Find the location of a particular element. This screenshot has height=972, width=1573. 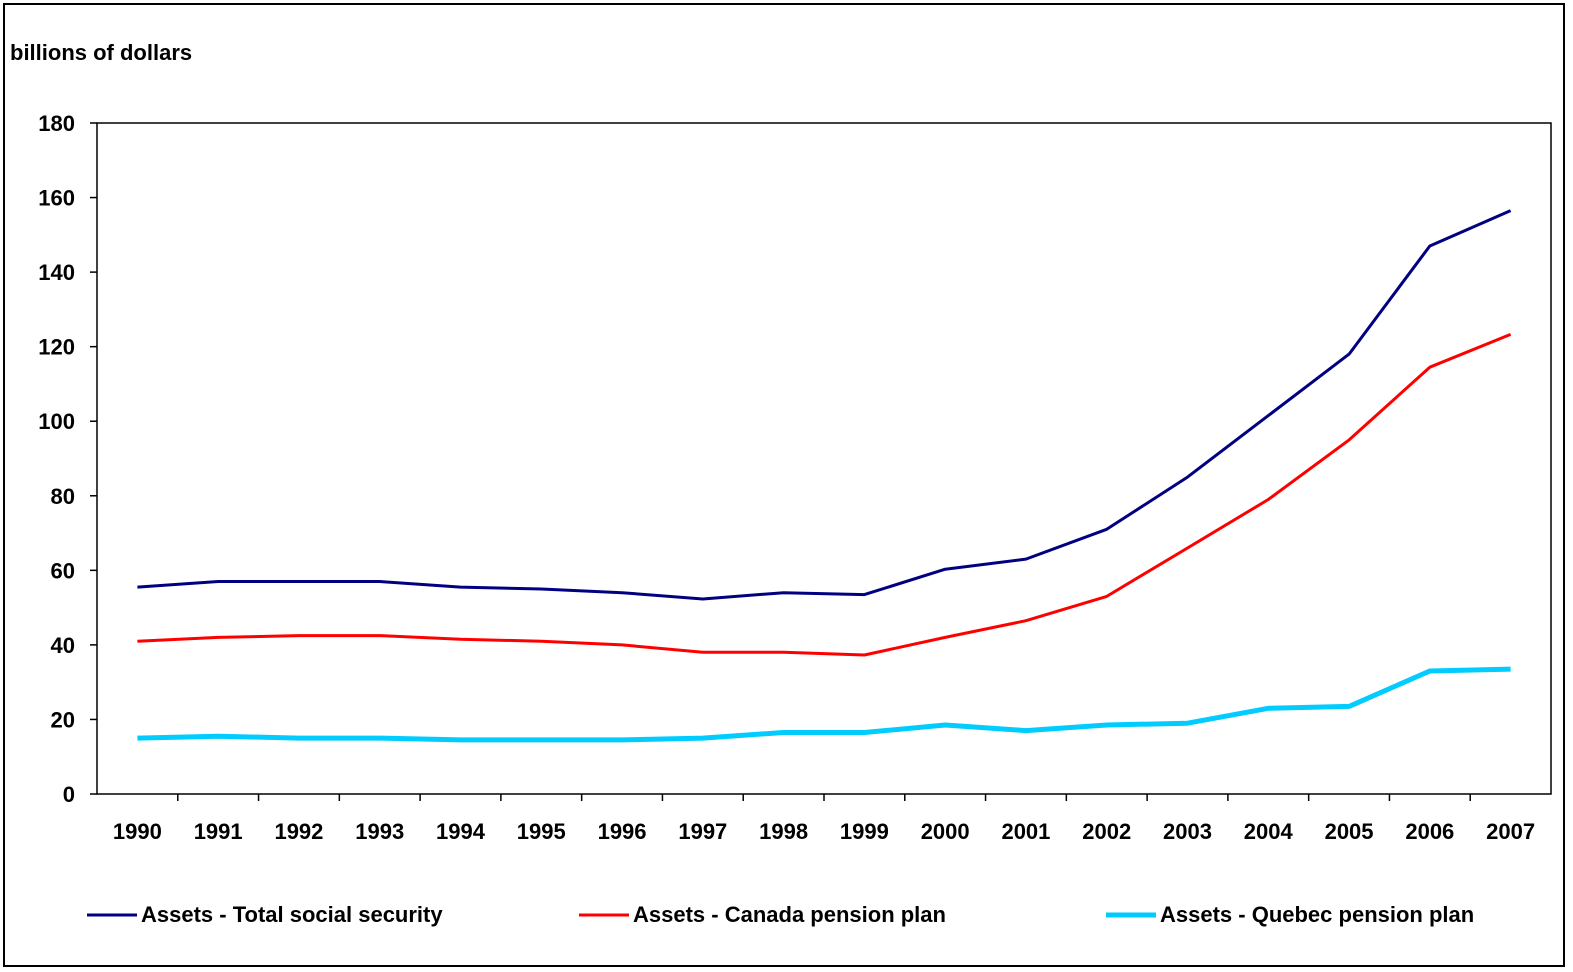

x-tick-label: 1990 is located at coordinates (137, 831).